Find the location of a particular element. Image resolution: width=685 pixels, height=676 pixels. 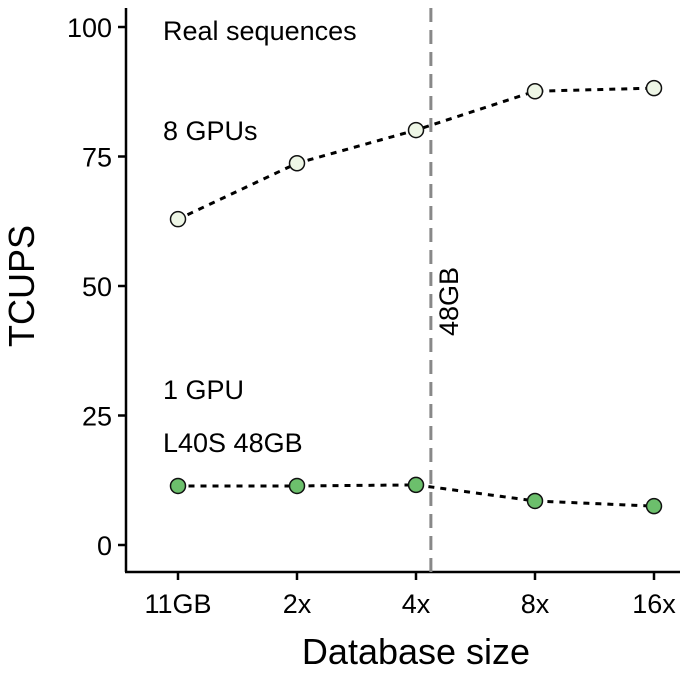

annotation-gpu-model: L40S 48GB is located at coordinates (233, 443).